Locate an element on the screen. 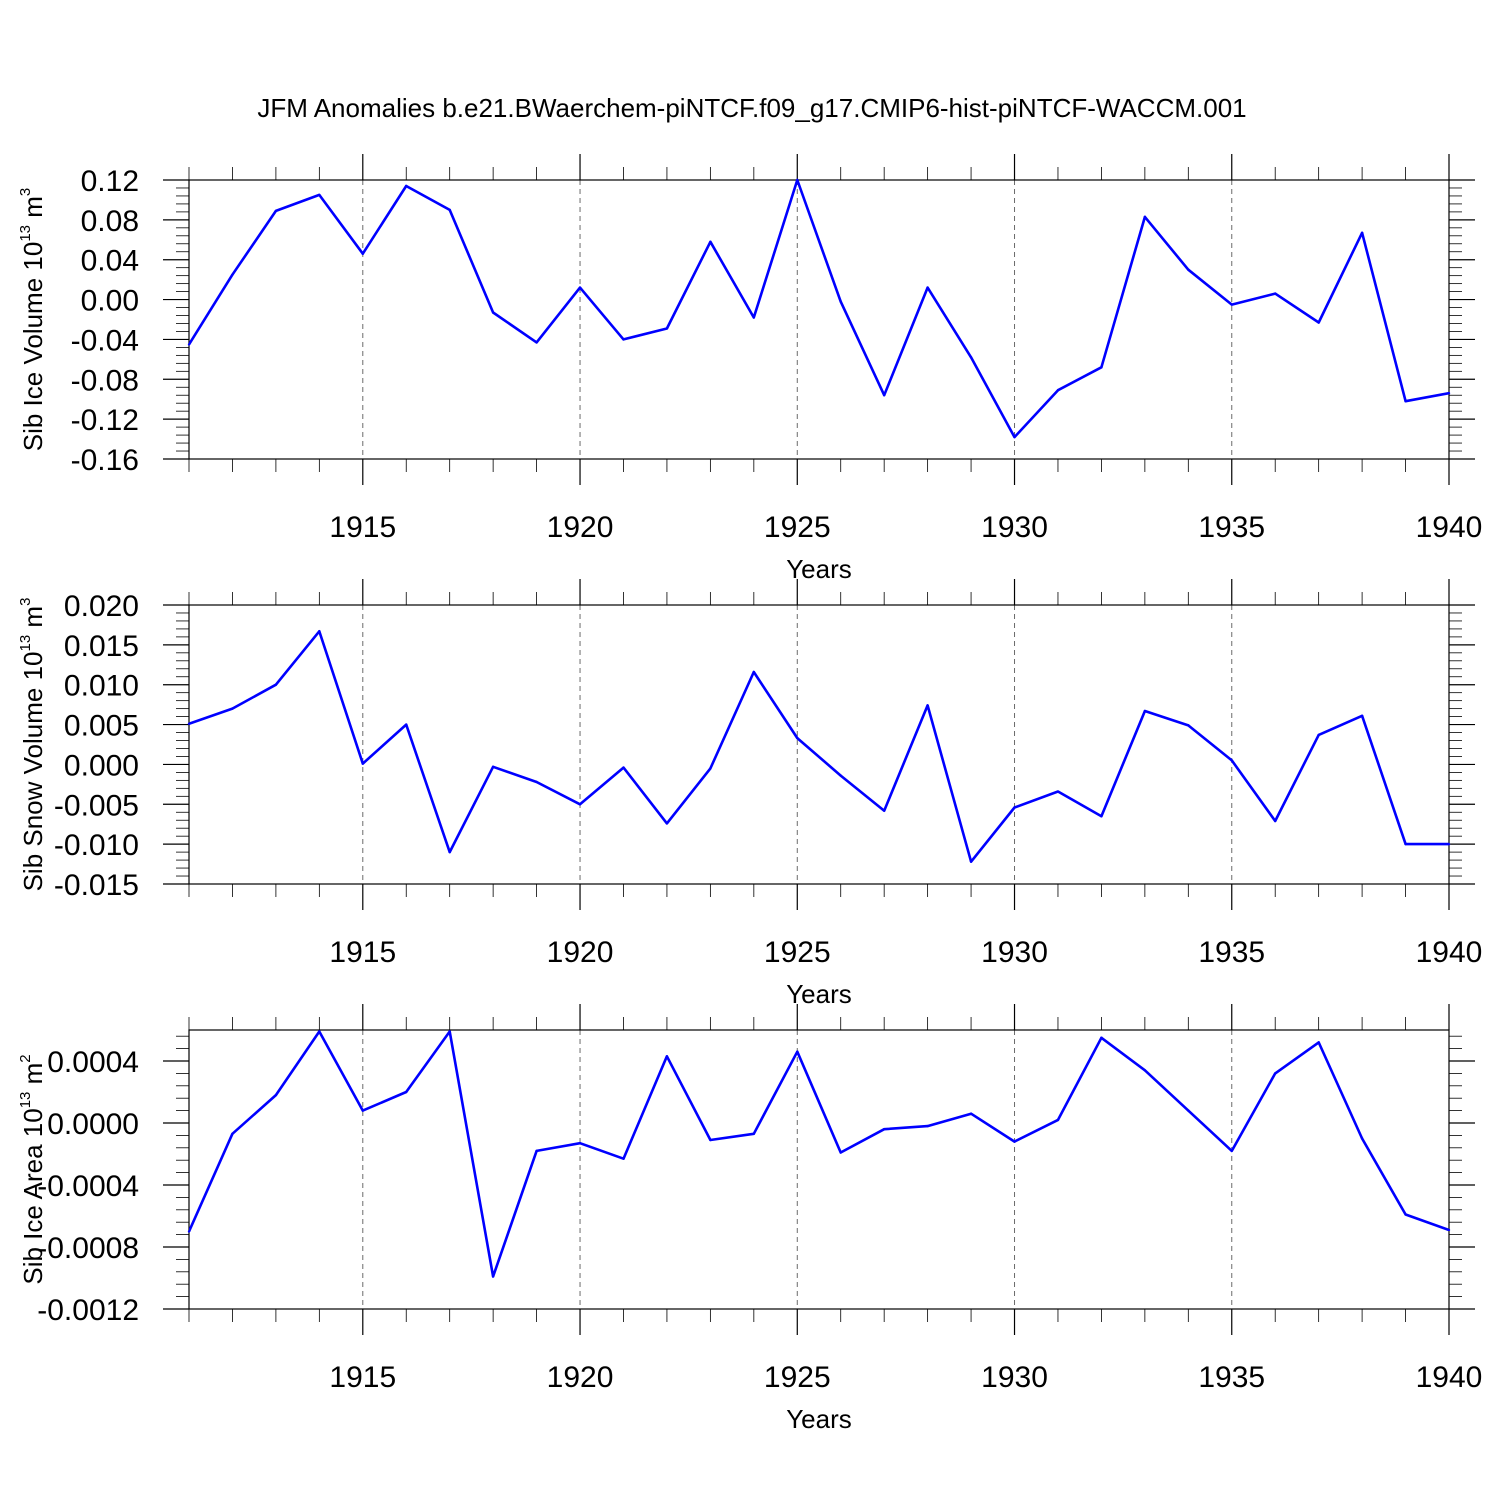  y-tick-label: 0.015 is located at coordinates (101, 646).